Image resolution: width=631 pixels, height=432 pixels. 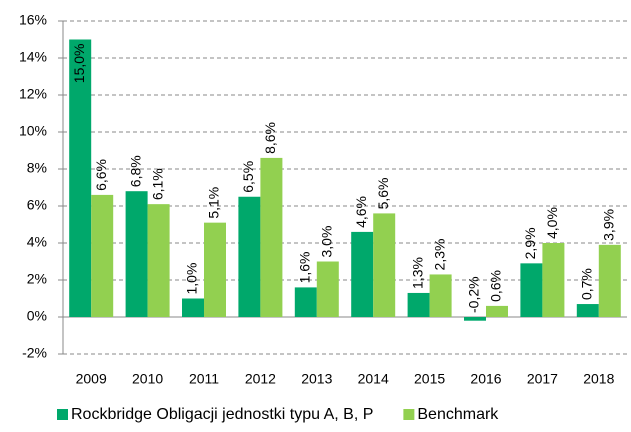 What do you see at coordinates (260, 379) in the screenshot?
I see `x-tick-label: 2012` at bounding box center [260, 379].